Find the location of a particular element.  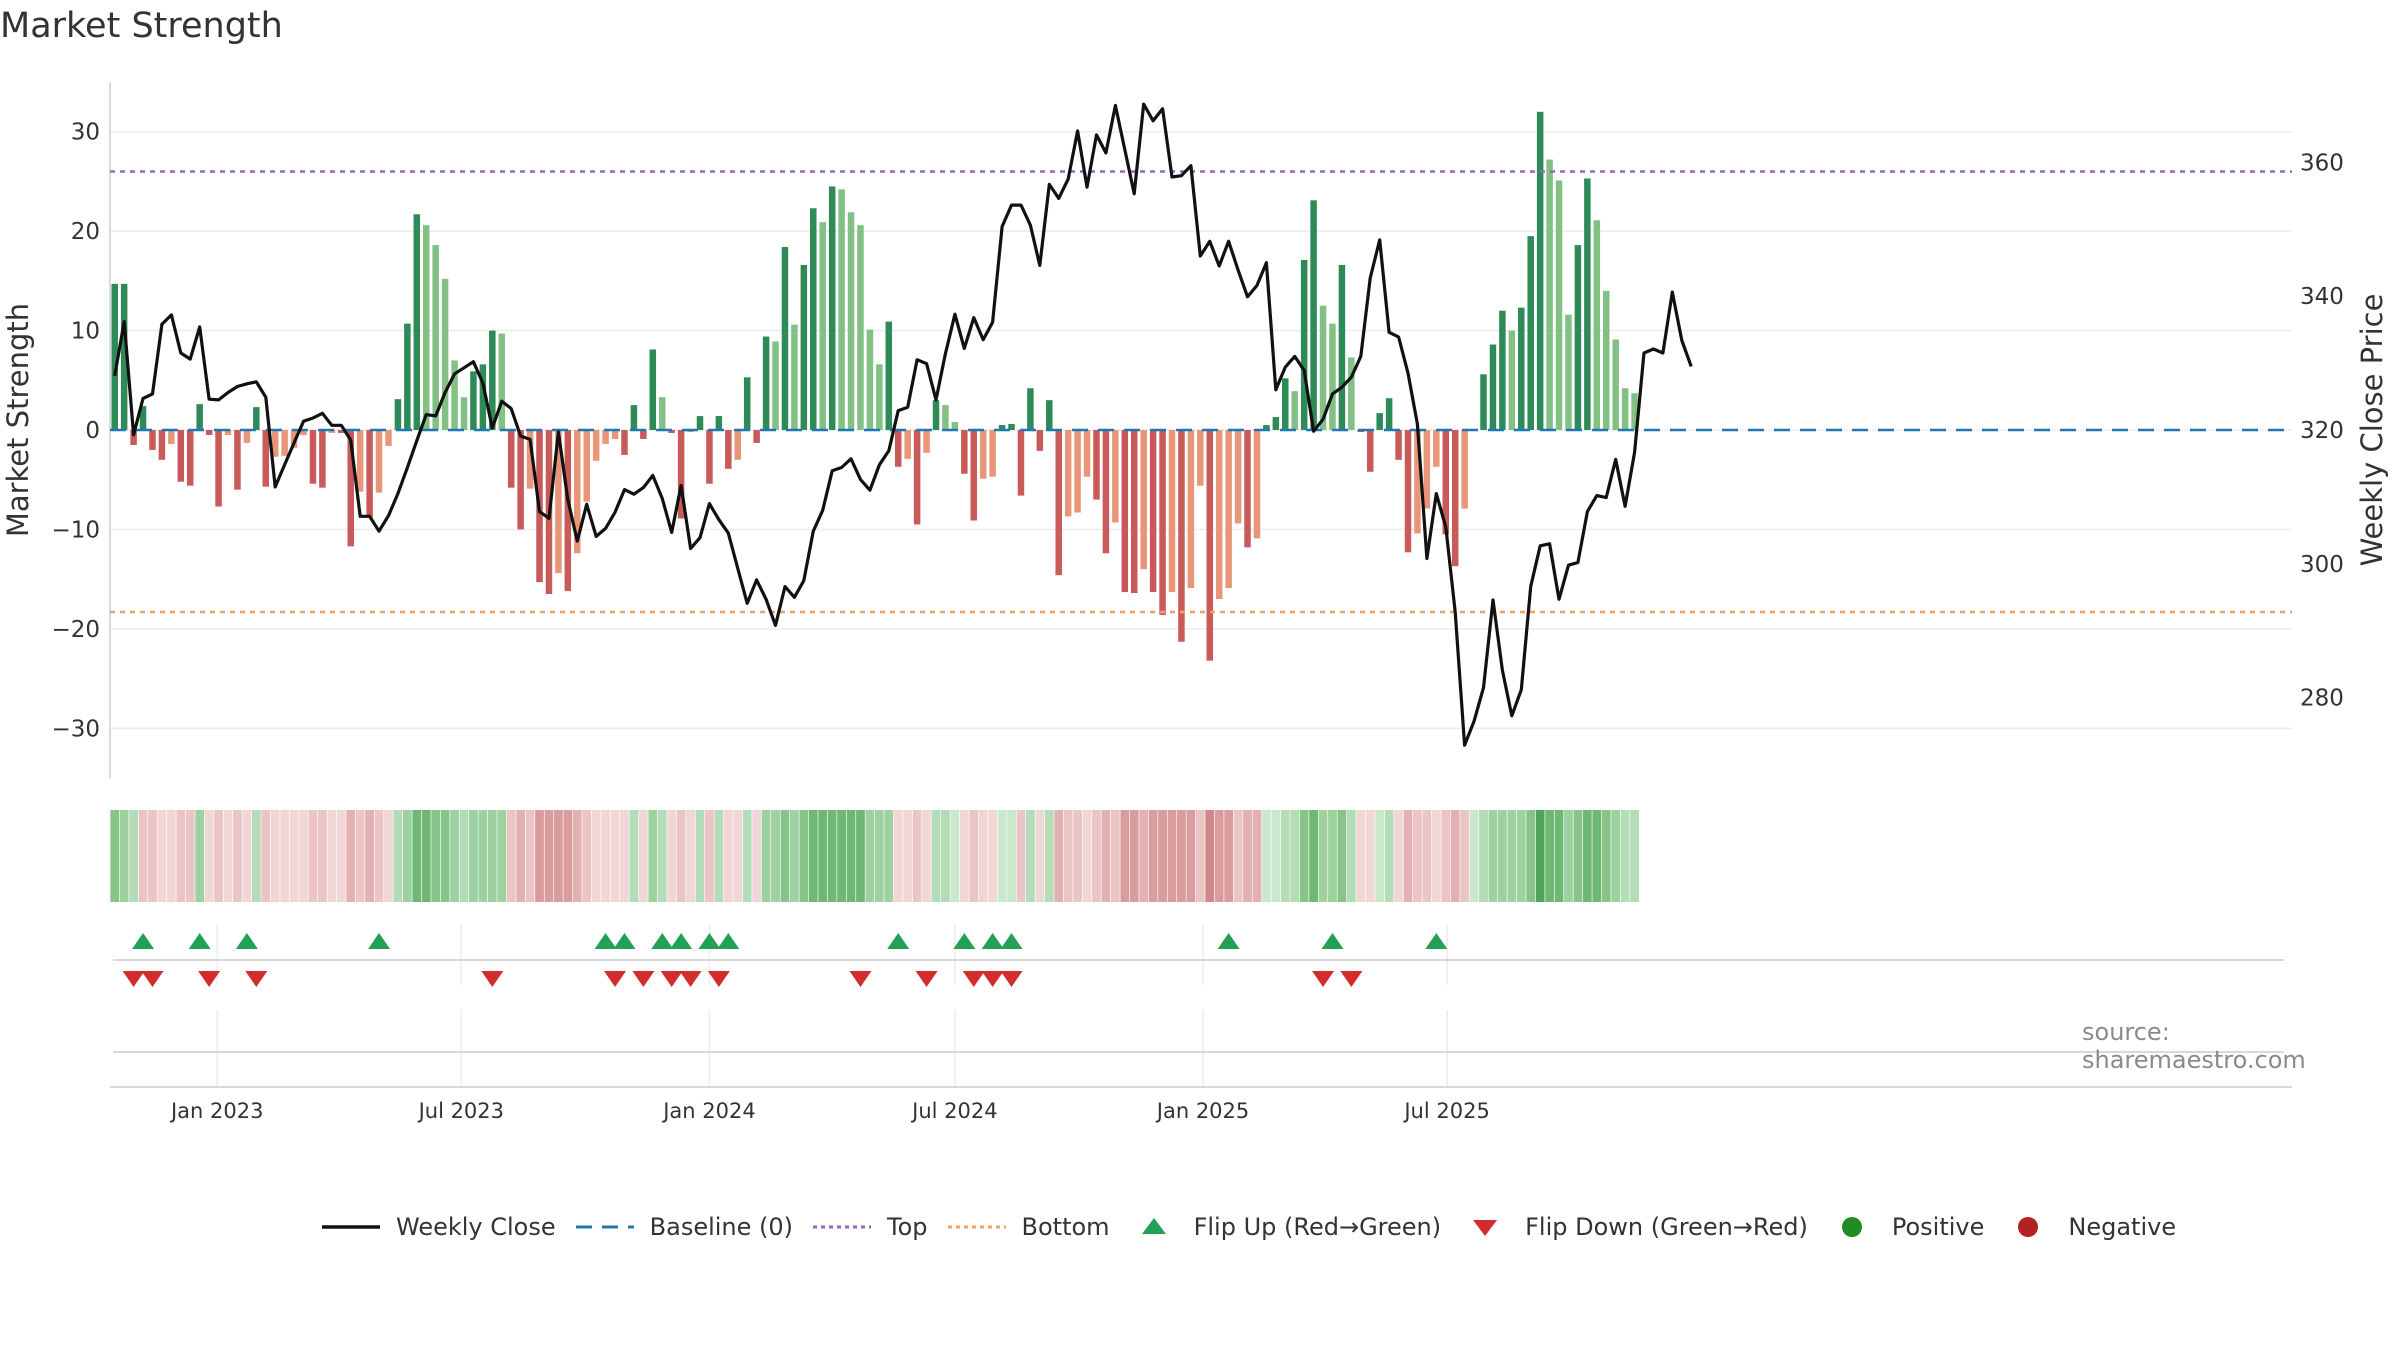

legend-top: Top is located at coordinates (869, 1227).